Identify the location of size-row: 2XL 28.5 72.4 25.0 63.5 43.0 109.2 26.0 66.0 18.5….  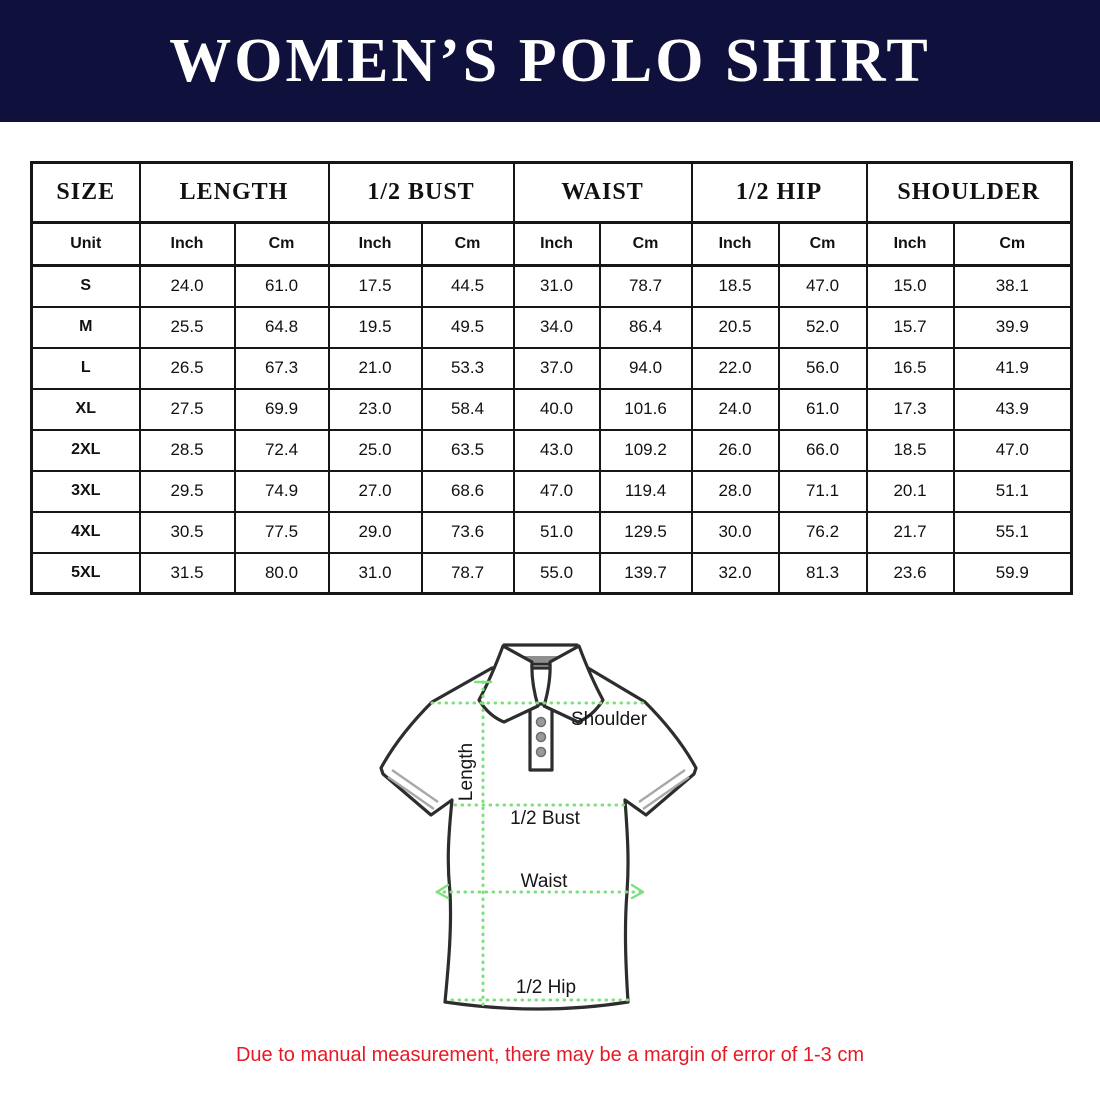
(551, 450).